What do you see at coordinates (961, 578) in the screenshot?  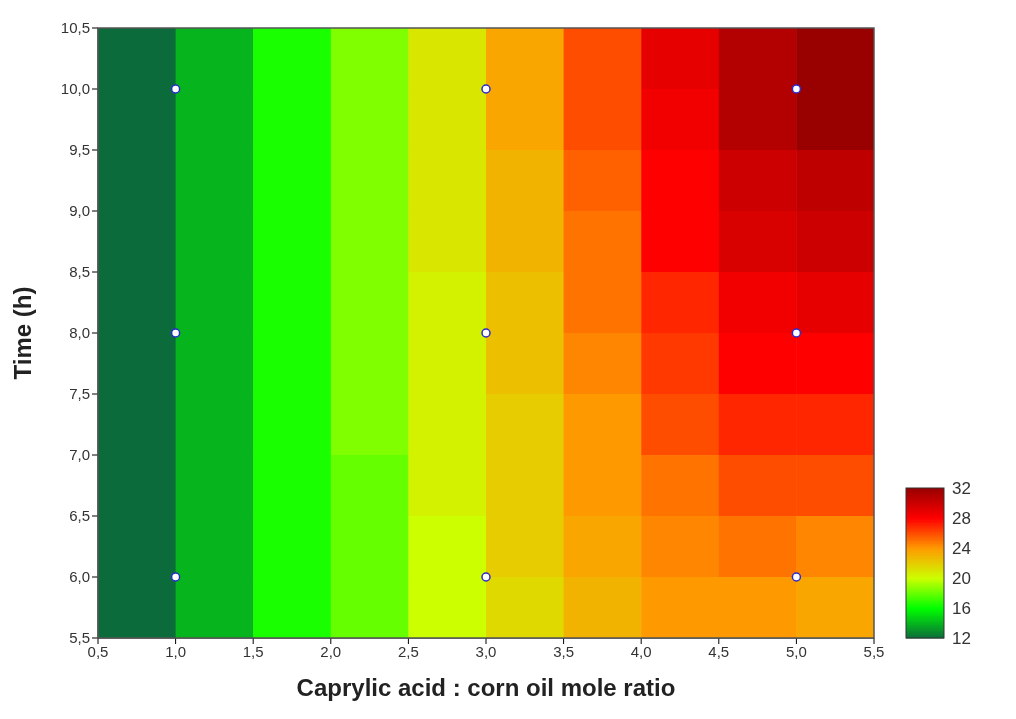 I see `color-bar-label: 20` at bounding box center [961, 578].